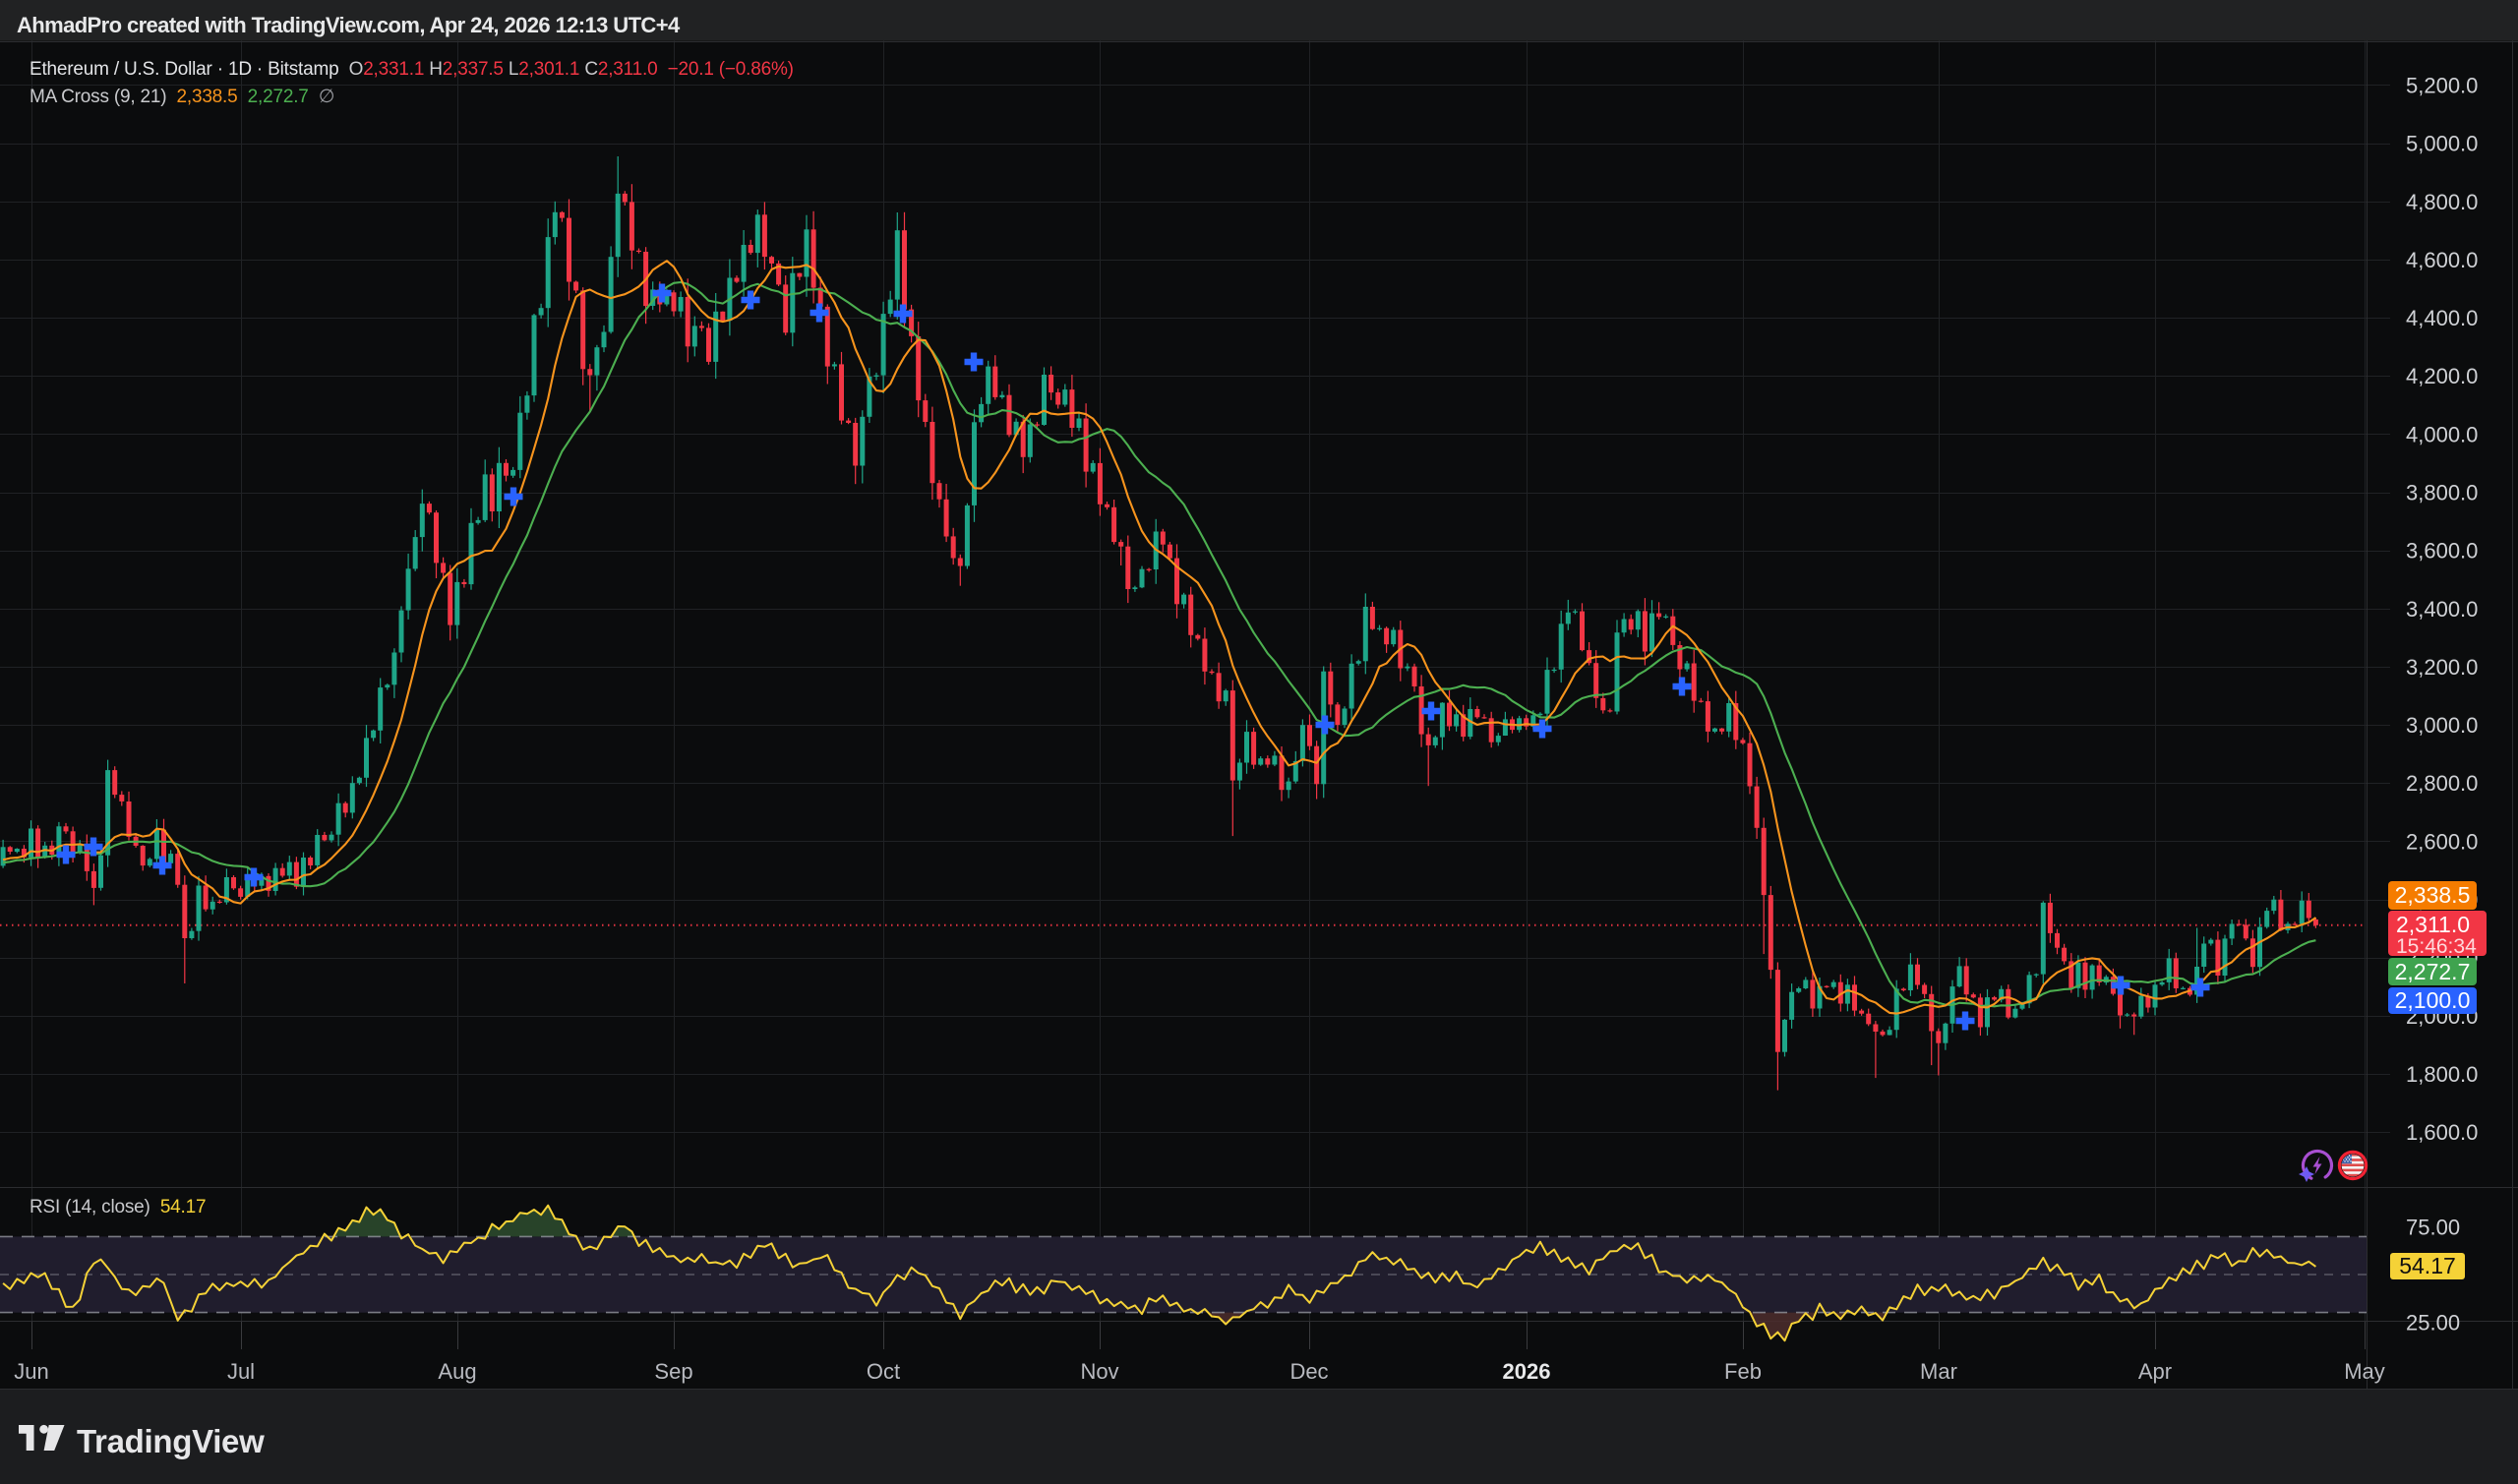 The height and width of the screenshot is (1484, 2518). I want to click on svg-text: 5,200.0, so click(2442, 86).